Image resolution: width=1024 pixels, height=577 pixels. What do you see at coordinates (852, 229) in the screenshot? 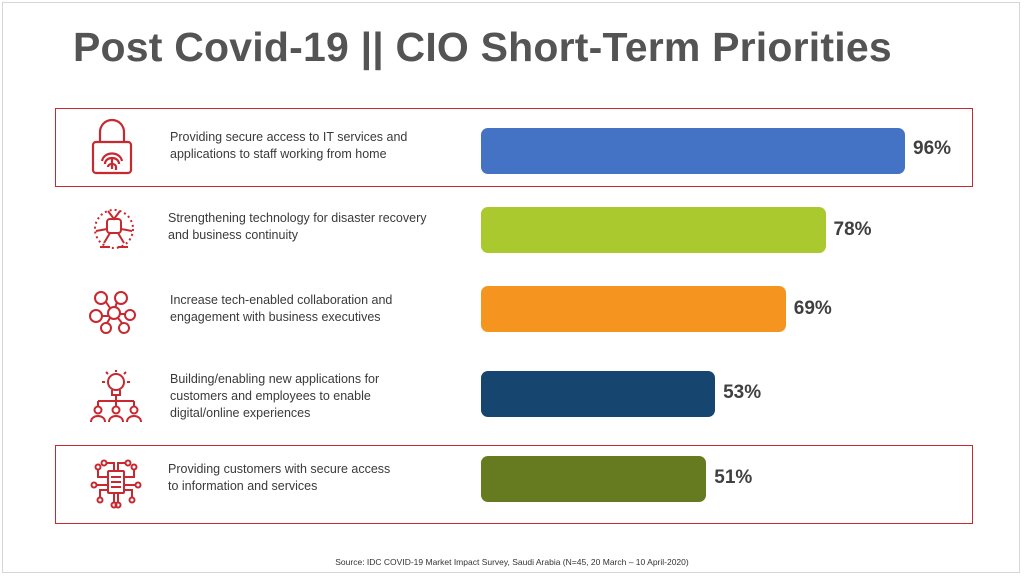
I see `value-label-2: 78%` at bounding box center [852, 229].